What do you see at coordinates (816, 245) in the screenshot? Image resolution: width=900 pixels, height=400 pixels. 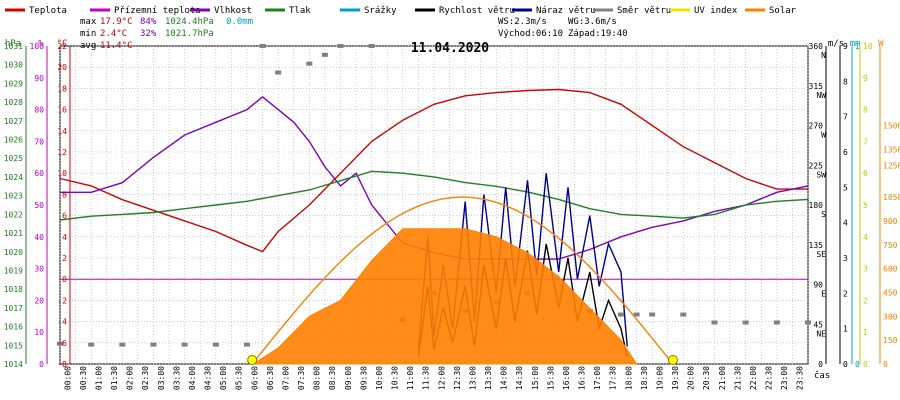 I see `tick-dir-5: 135` at bounding box center [816, 245].